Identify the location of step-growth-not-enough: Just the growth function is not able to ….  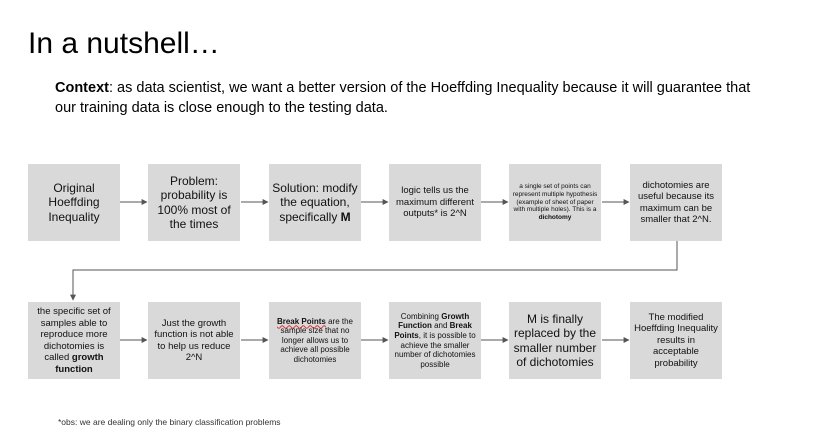
(194, 340).